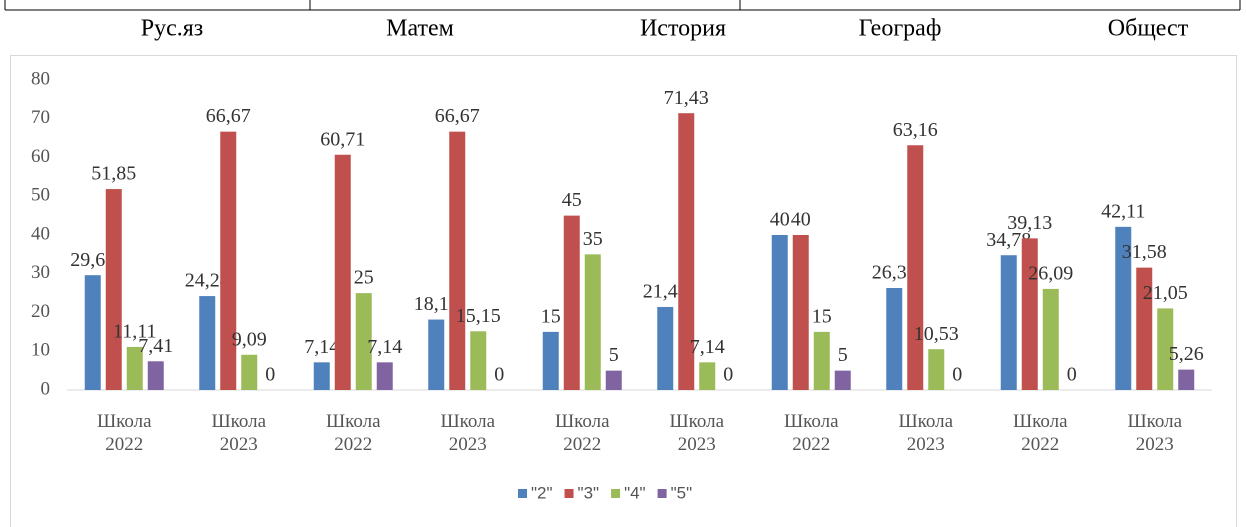  Describe the element at coordinates (1144, 252) in the screenshot. I see `data-label: 31,58` at that location.